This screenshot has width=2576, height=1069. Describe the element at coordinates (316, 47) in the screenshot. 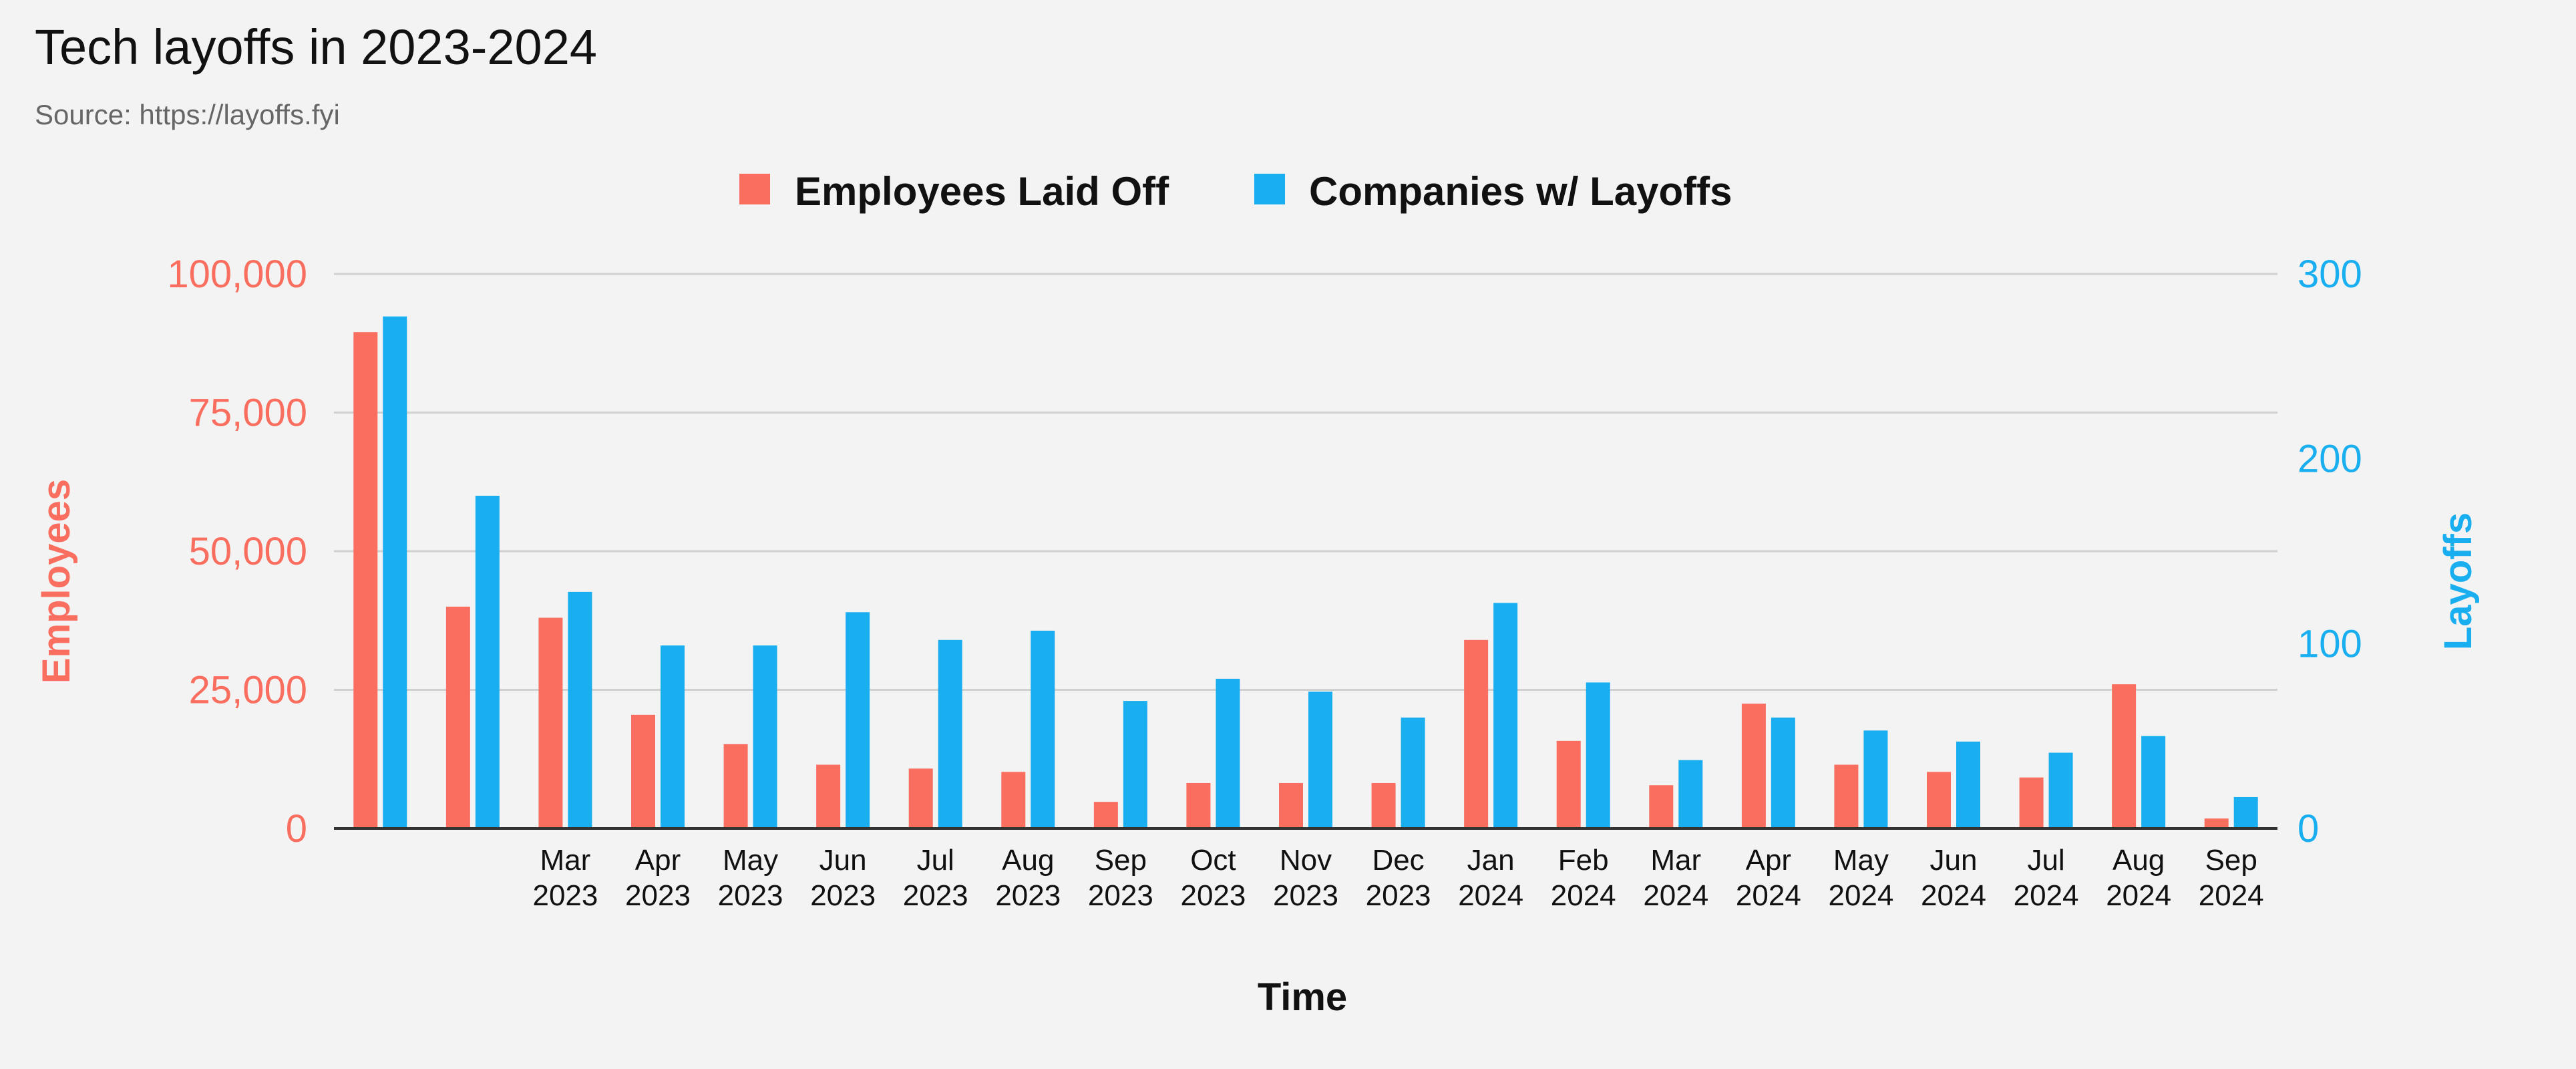

I see `chart-title: Tech layoffs in 2023-2024` at that location.